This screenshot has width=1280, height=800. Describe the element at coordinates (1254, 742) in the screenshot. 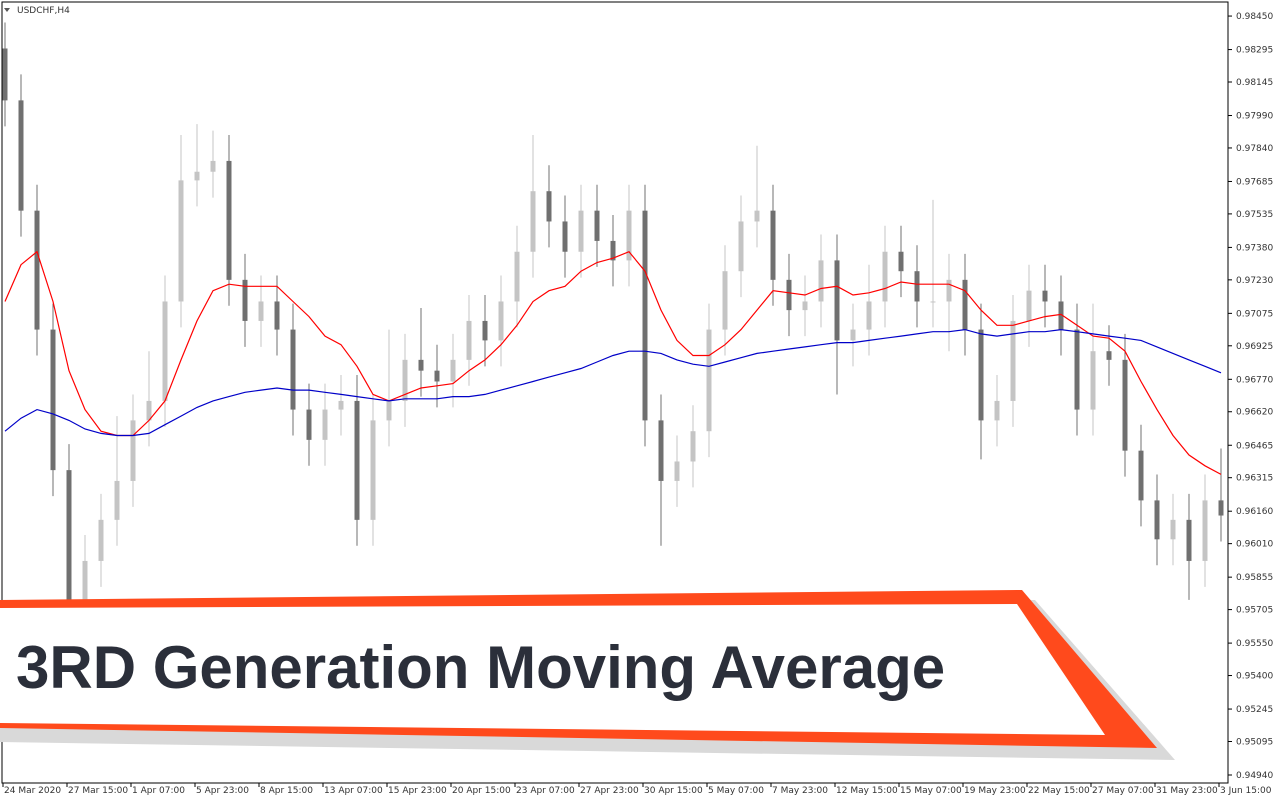

I see `y-tick-label: 0.95095` at that location.